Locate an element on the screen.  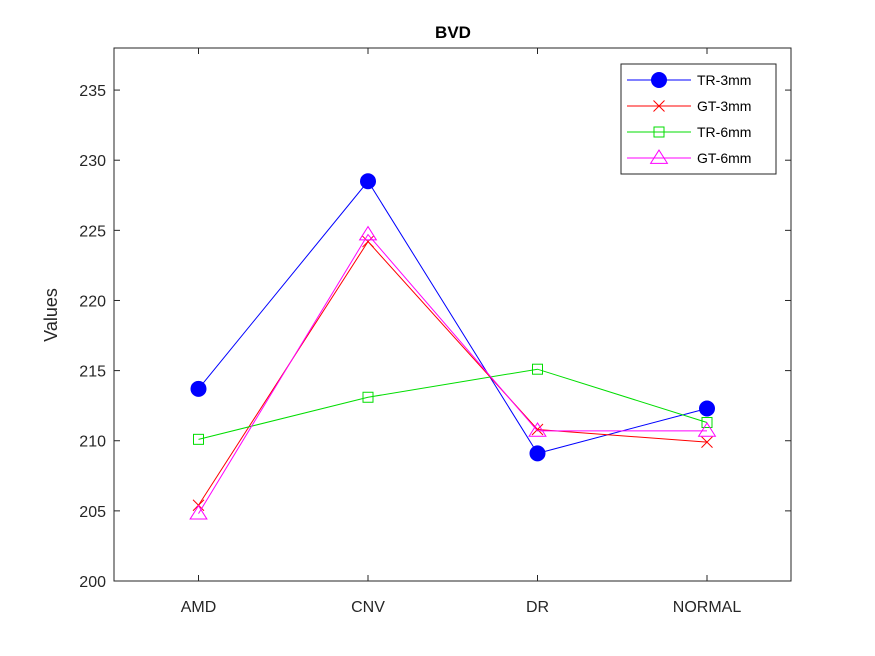
x-tick-label: DR is located at coordinates (537, 607).